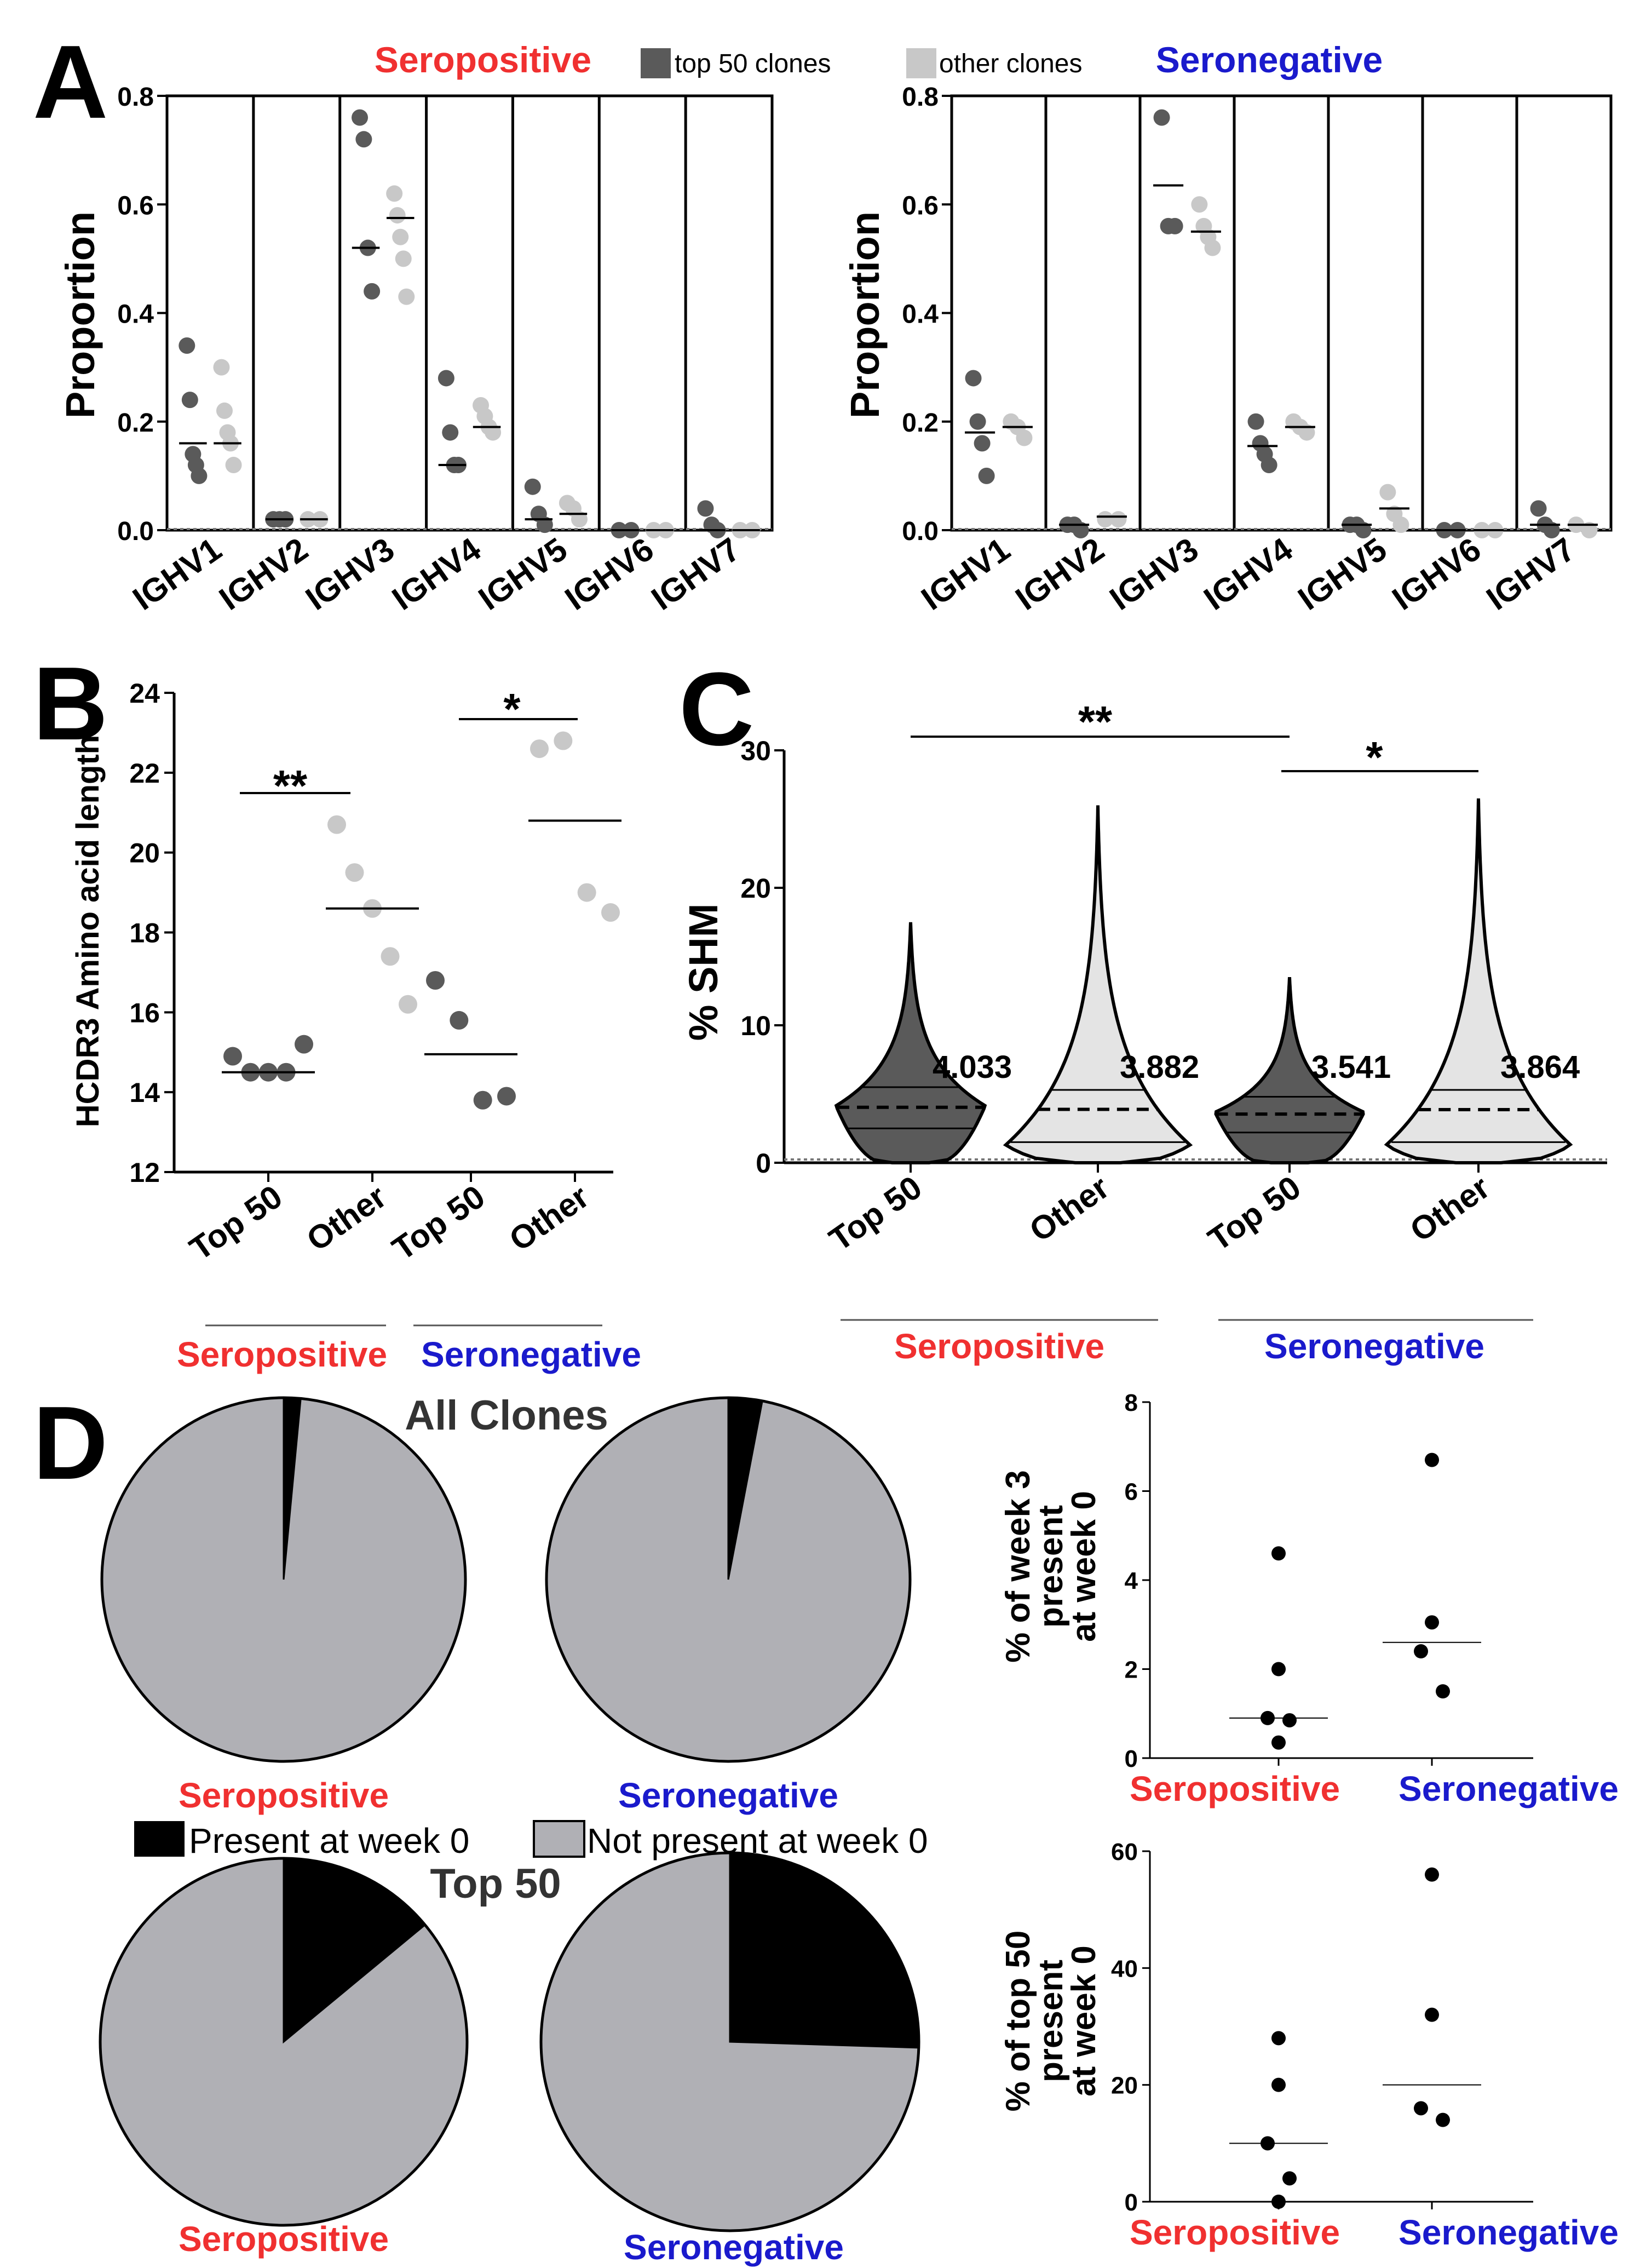 This screenshot has height=2268, width=1646. Describe the element at coordinates (523, 574) in the screenshot. I see `a-left-xtick-label: IGHV5` at that location.